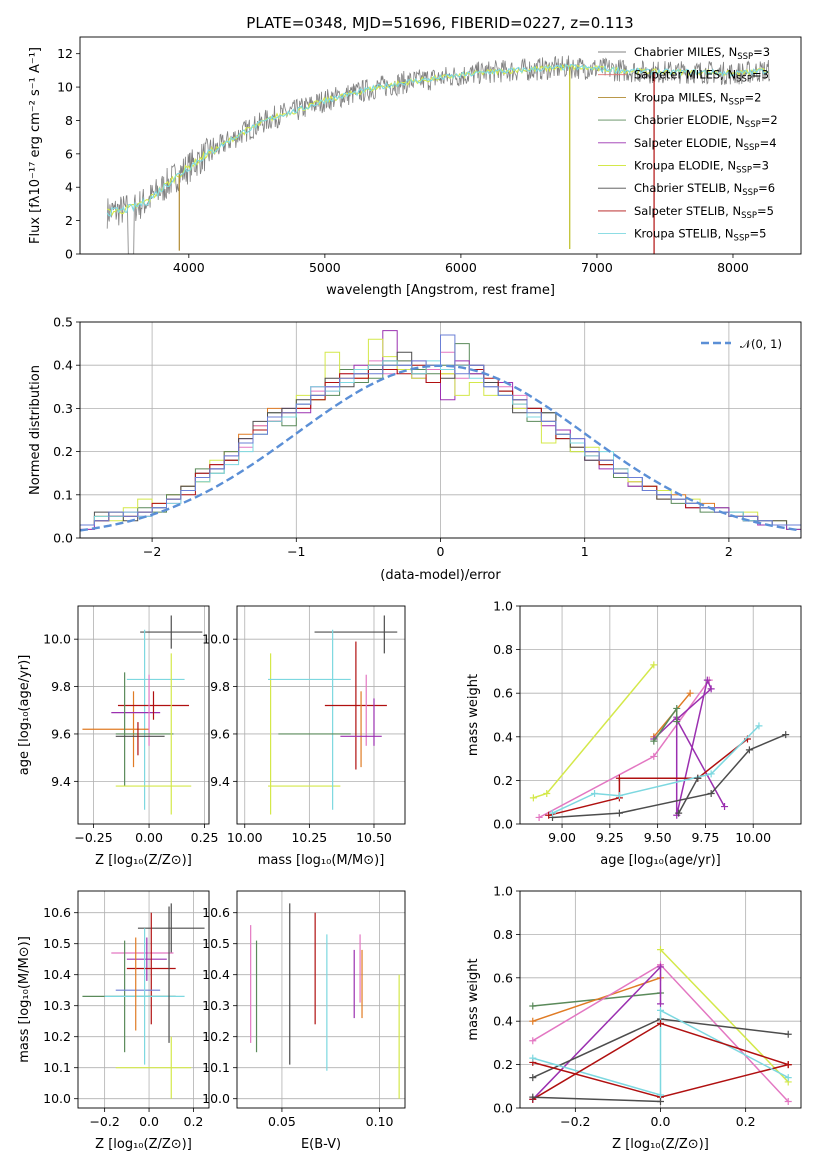  What do you see at coordinates (440, 290) in the screenshot?
I see `spectrum-xlabel: wavelength [Angstrom, rest frame]` at bounding box center [440, 290].